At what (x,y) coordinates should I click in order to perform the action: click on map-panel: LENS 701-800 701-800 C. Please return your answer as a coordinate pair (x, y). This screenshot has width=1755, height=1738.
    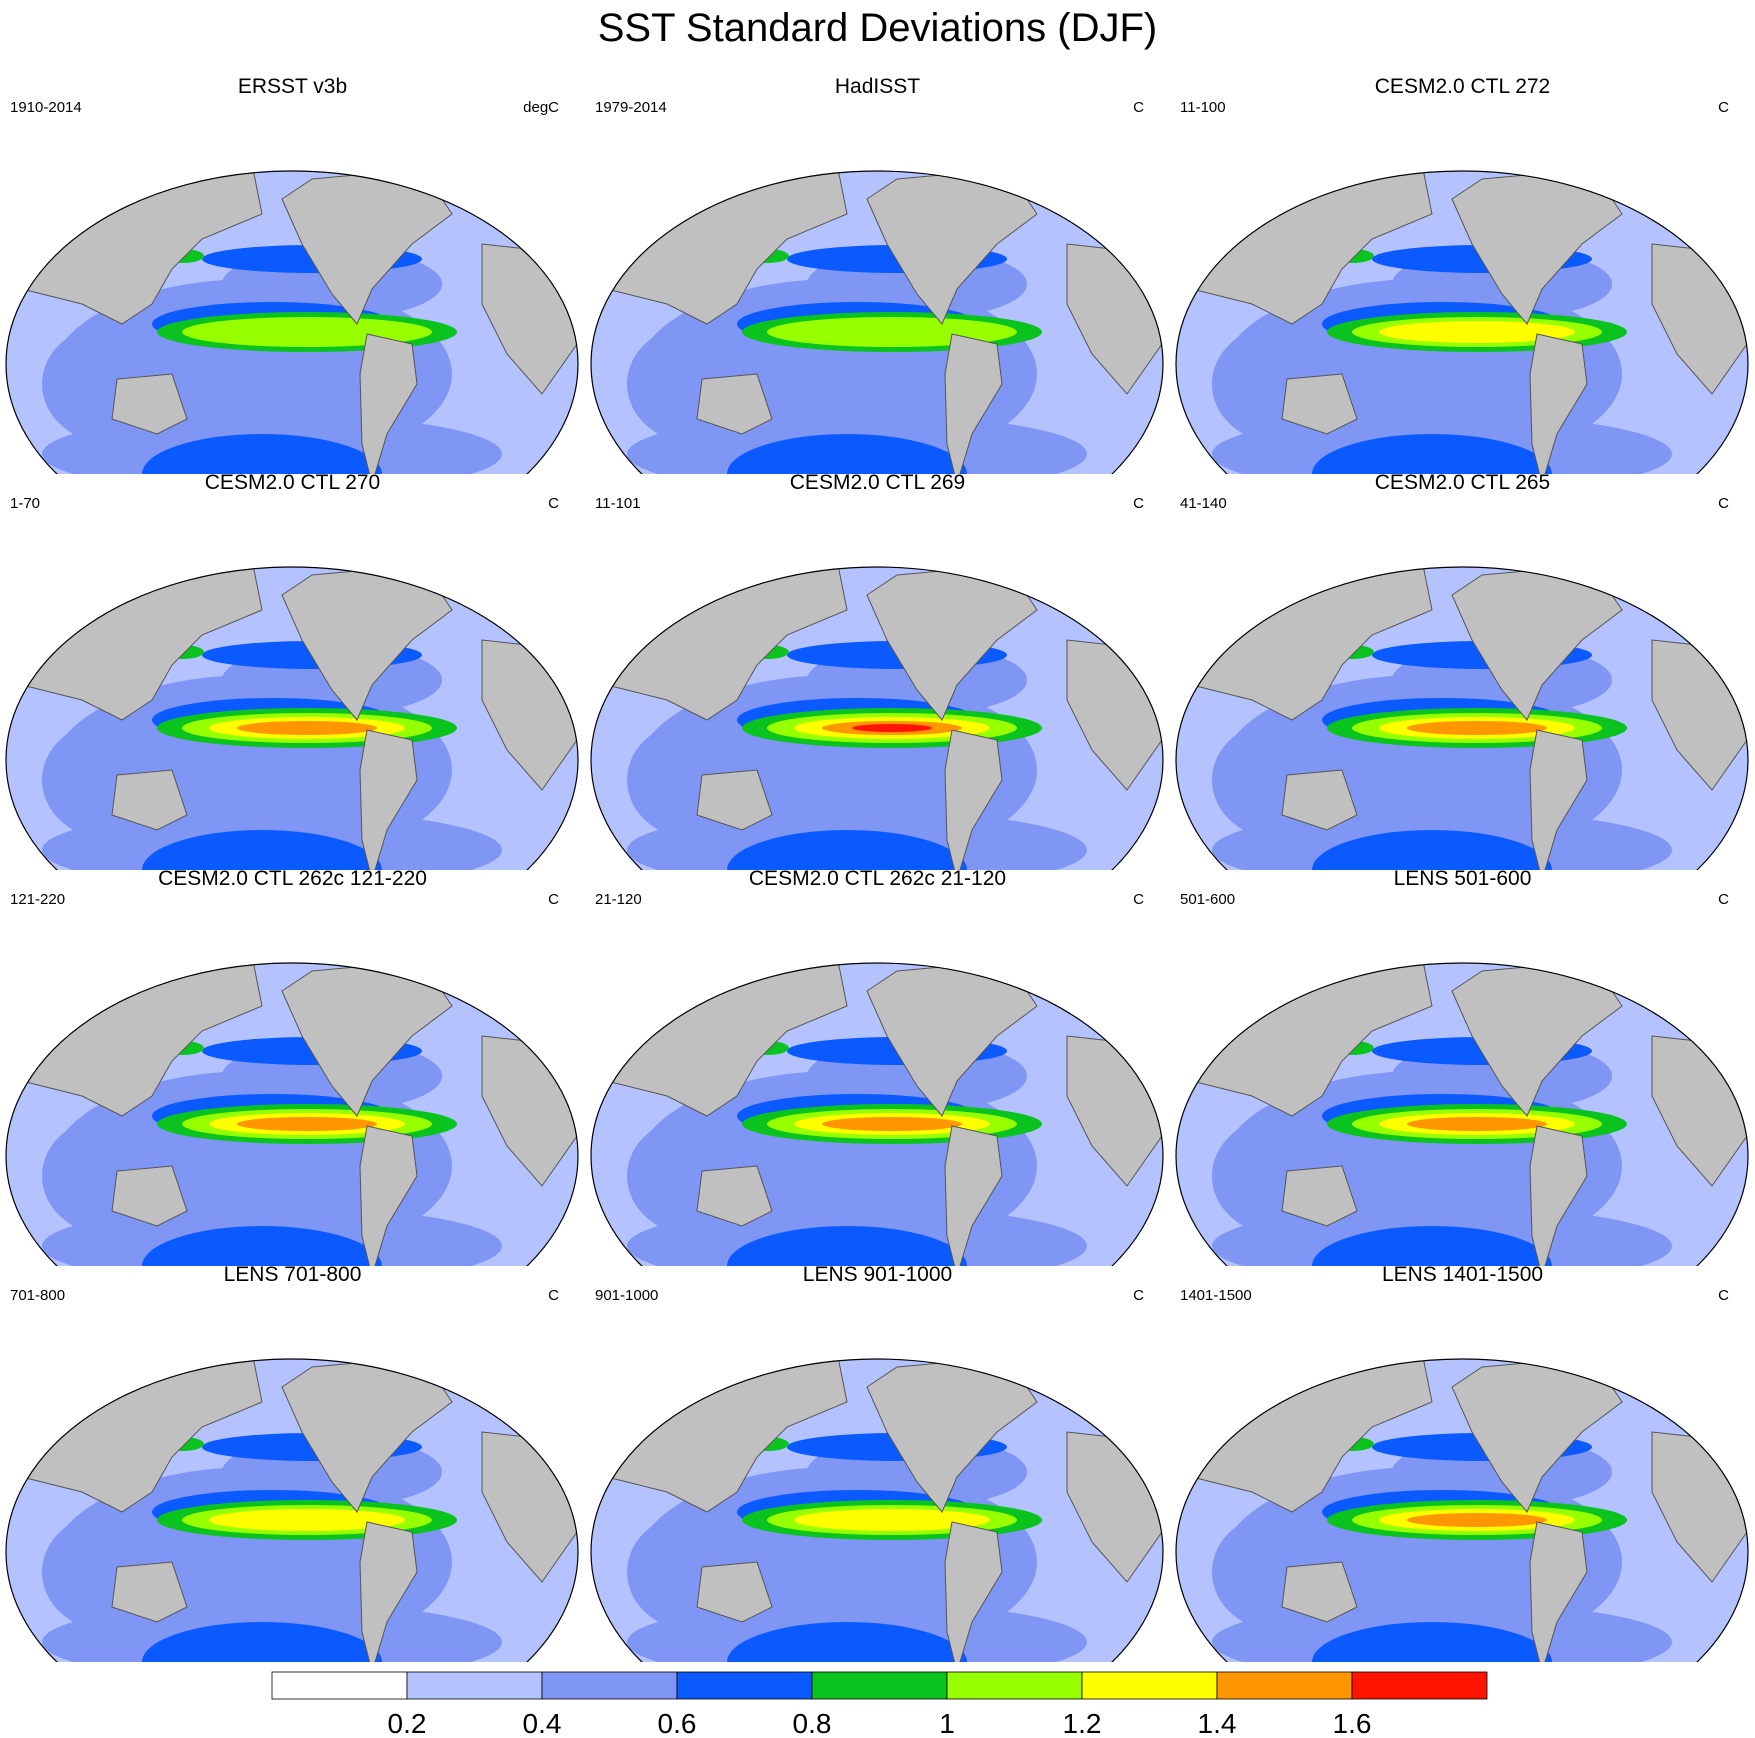
    Looking at the image, I should click on (292, 1462).